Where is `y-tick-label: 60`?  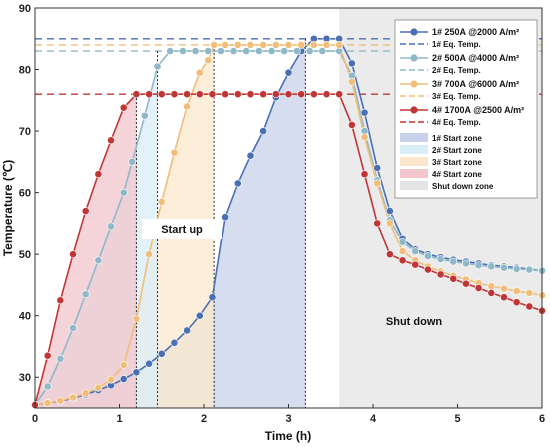
y-tick-label: 60 is located at coordinates (25, 194).